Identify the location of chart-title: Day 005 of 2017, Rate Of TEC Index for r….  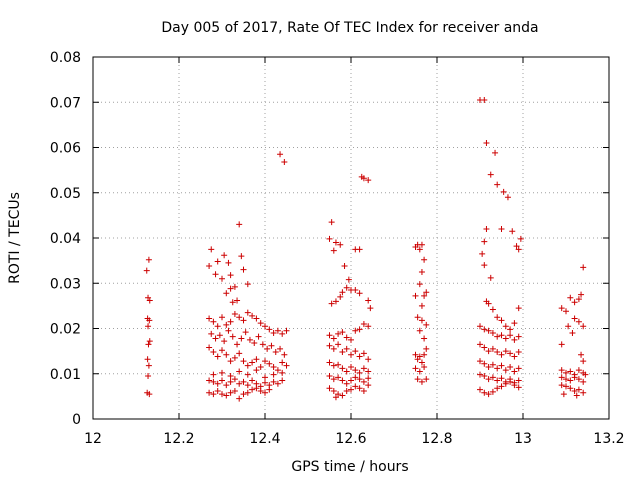
(349, 28).